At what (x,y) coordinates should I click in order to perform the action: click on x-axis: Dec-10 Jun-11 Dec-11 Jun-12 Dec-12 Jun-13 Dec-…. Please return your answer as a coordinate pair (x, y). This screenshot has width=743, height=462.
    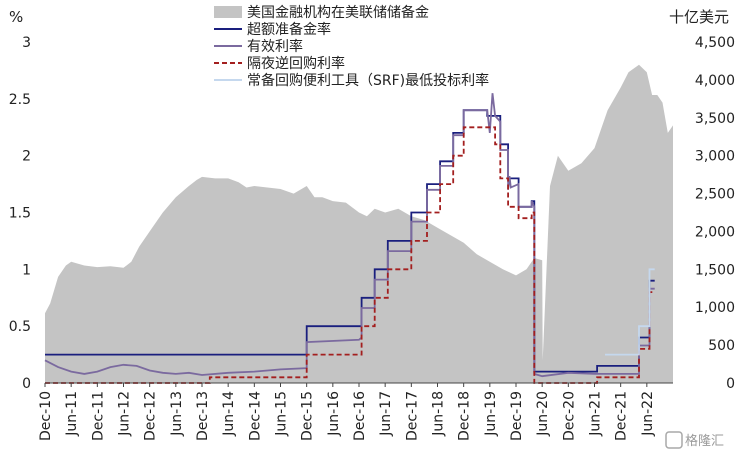
    Looking at the image, I should click on (355, 411).